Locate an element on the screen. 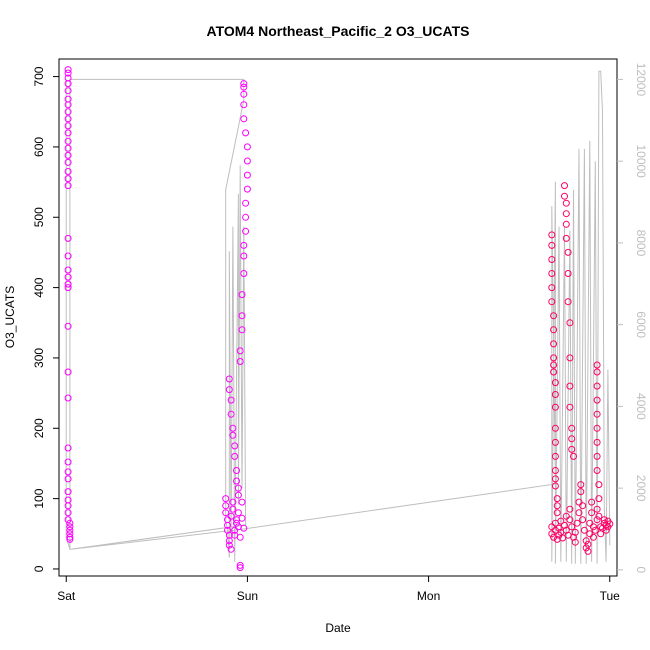 This screenshot has width=650, height=650. y-axis-left: 0 100 200 300 400 500 600 700 is located at coordinates (45, 319).